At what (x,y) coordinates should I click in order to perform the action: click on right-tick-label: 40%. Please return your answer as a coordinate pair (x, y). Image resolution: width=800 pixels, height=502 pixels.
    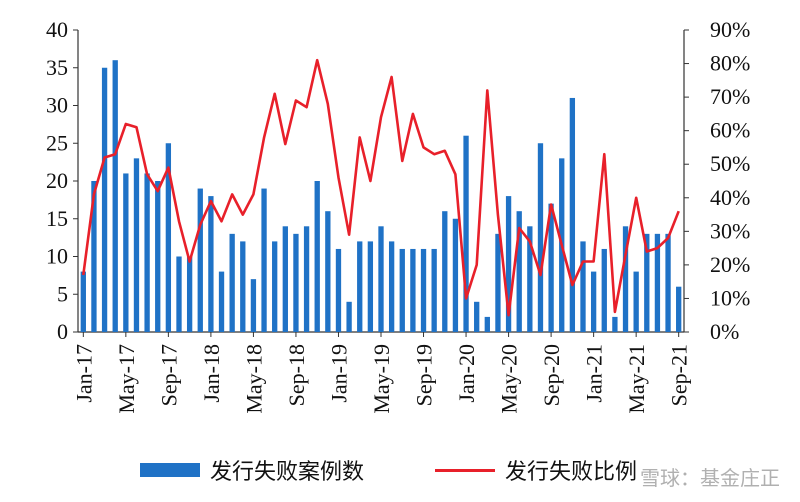
    Looking at the image, I should click on (730, 197).